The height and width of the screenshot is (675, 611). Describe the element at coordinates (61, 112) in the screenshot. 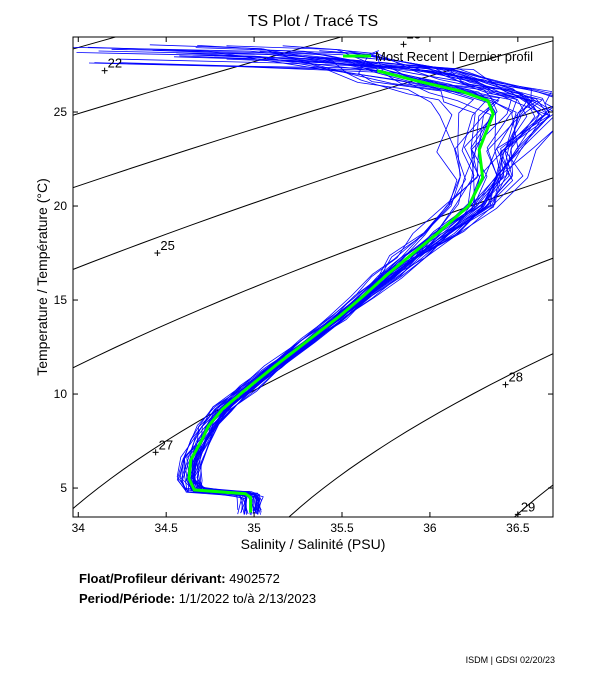

I see `y-tick-label: 25` at that location.